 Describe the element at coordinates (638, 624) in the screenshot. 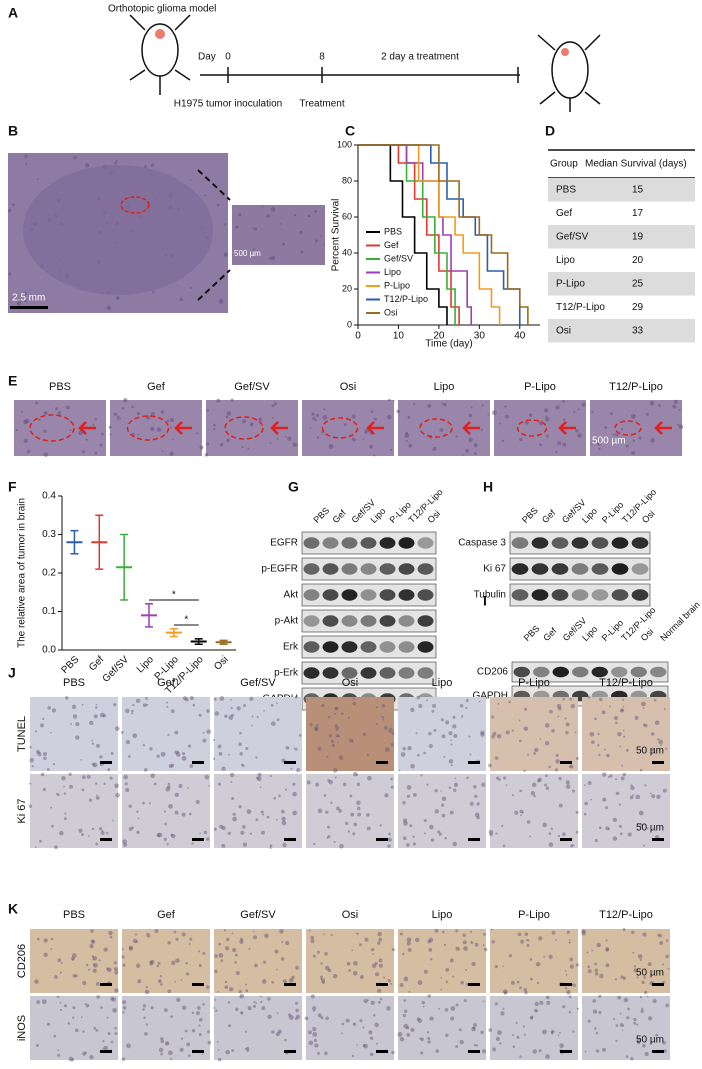

I see `lane-label: T12/P-Lipo` at that location.